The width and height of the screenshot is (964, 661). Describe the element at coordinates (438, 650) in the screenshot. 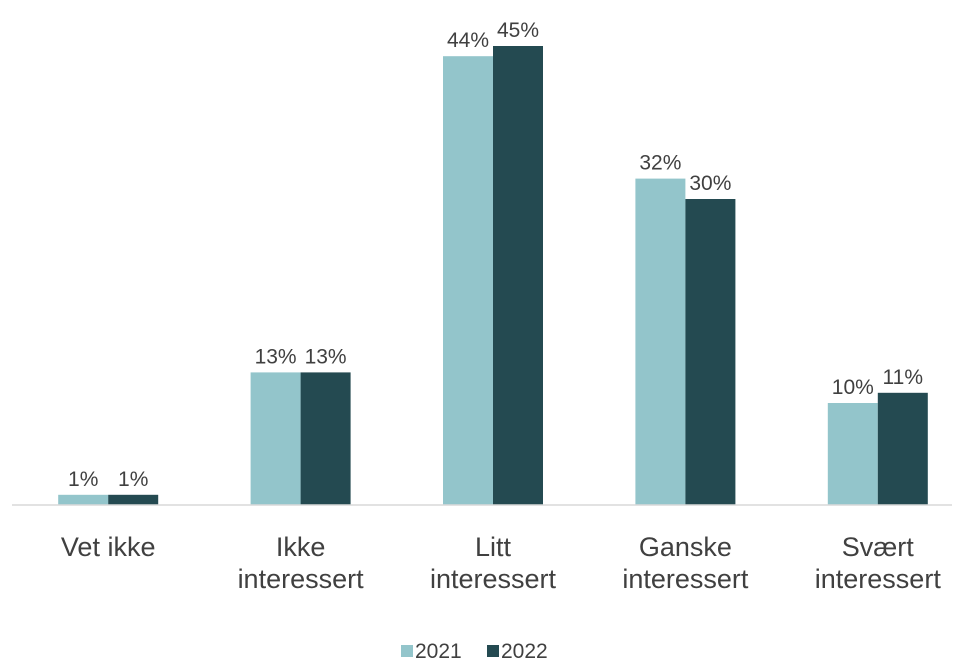

I see `legend-label-2021: 2021` at that location.